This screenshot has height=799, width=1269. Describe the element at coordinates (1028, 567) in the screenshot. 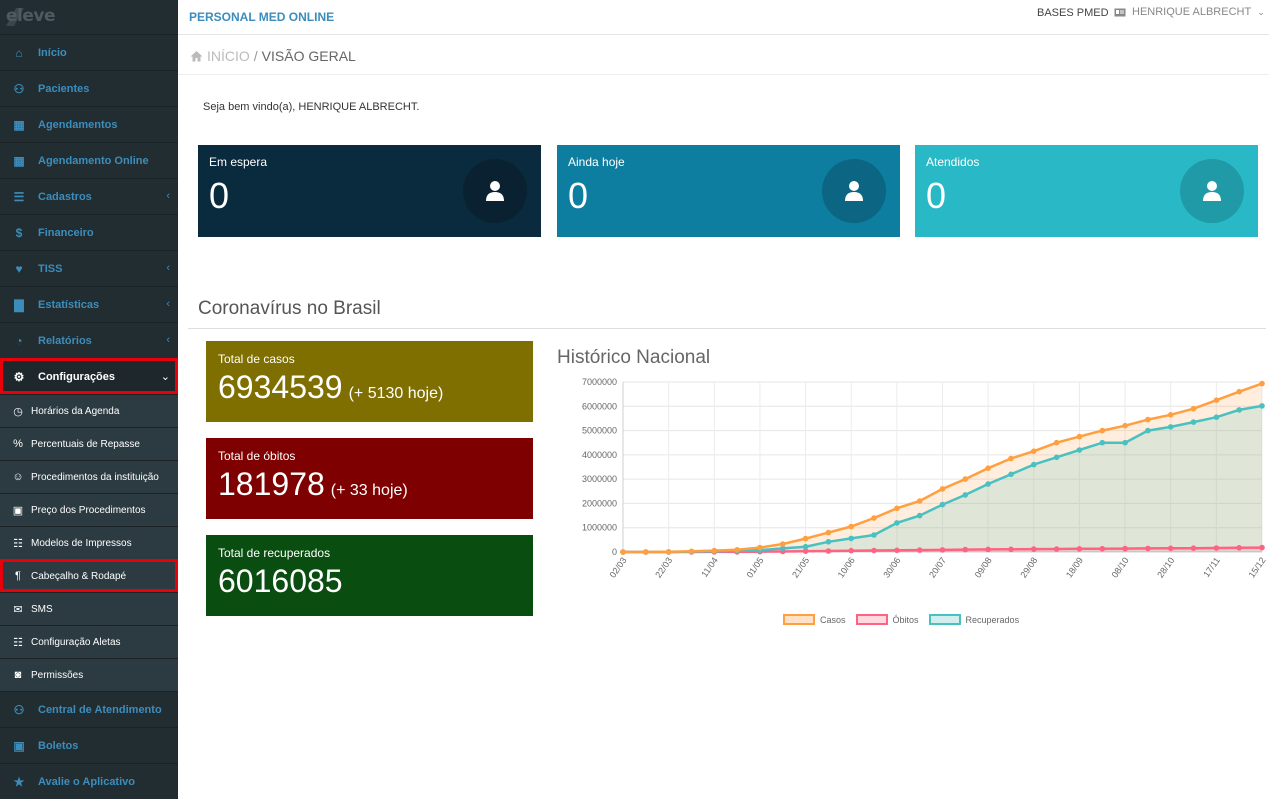

I see `x-tick-label: 29/08` at that location.